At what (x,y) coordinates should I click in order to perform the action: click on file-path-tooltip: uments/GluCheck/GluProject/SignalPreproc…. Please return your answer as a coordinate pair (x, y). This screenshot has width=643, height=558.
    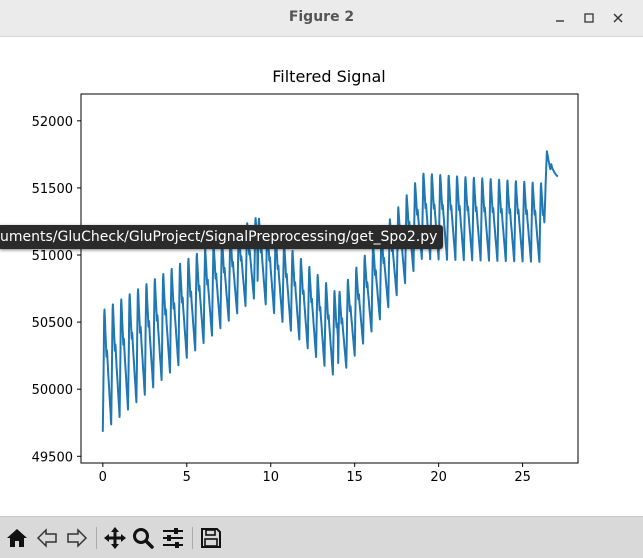
    Looking at the image, I should click on (222, 237).